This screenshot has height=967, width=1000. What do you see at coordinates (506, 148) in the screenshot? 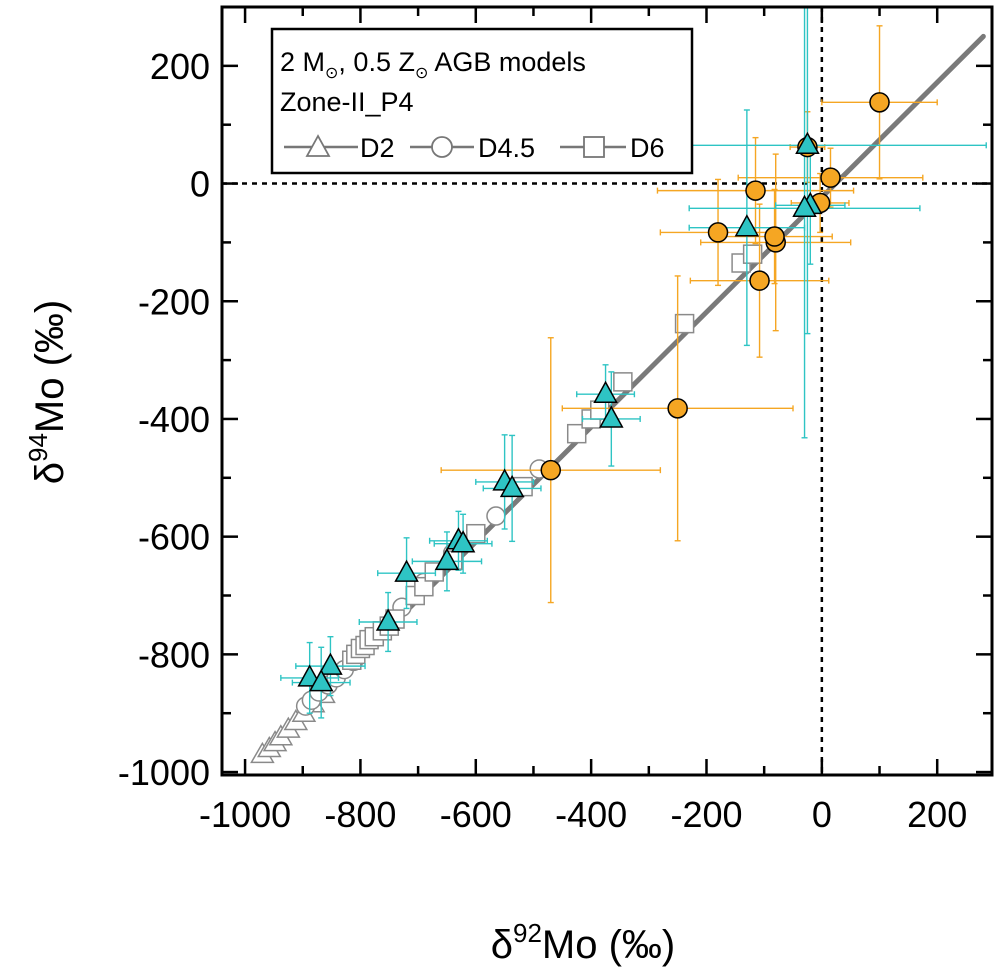
I see `legend-label-d4-5: D4.5` at bounding box center [506, 148].